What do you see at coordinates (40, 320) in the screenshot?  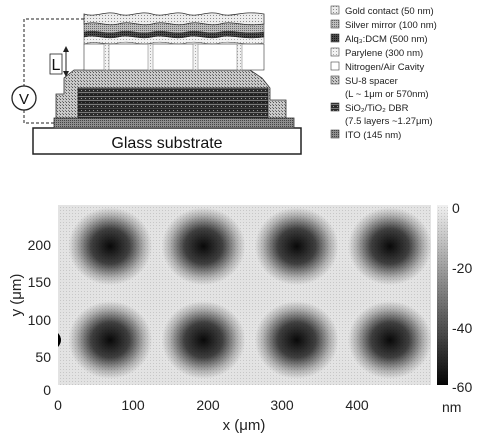 I see `y-tick-label: 100` at bounding box center [40, 320].